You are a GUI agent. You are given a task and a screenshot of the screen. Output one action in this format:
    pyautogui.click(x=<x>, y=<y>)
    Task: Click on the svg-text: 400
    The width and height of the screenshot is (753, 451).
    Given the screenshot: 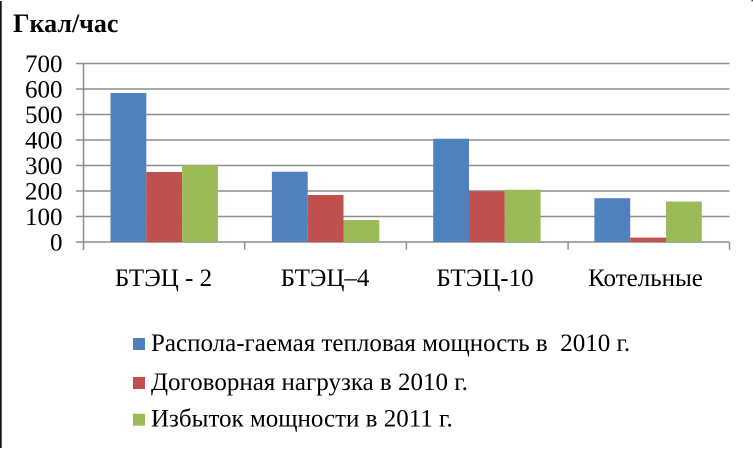 What is the action you would take?
    pyautogui.click(x=44, y=141)
    